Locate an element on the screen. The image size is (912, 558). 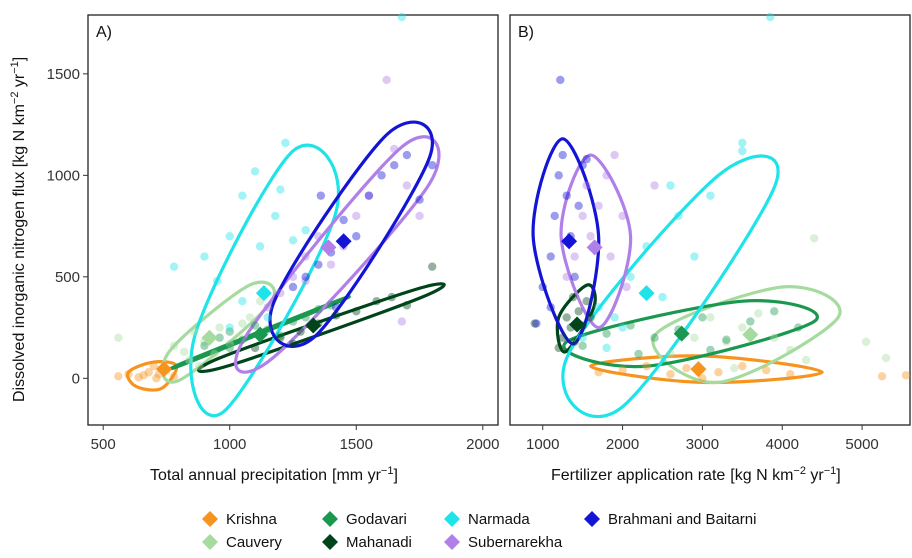
panel-b-means is located at coordinates (660, 305).